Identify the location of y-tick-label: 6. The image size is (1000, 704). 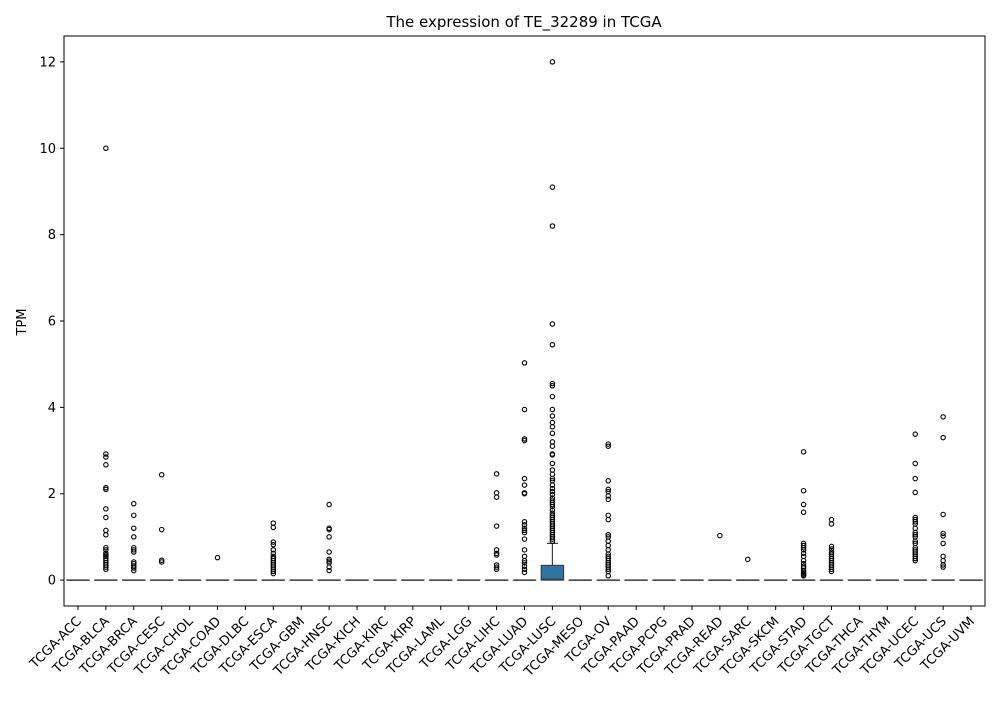
(52, 322).